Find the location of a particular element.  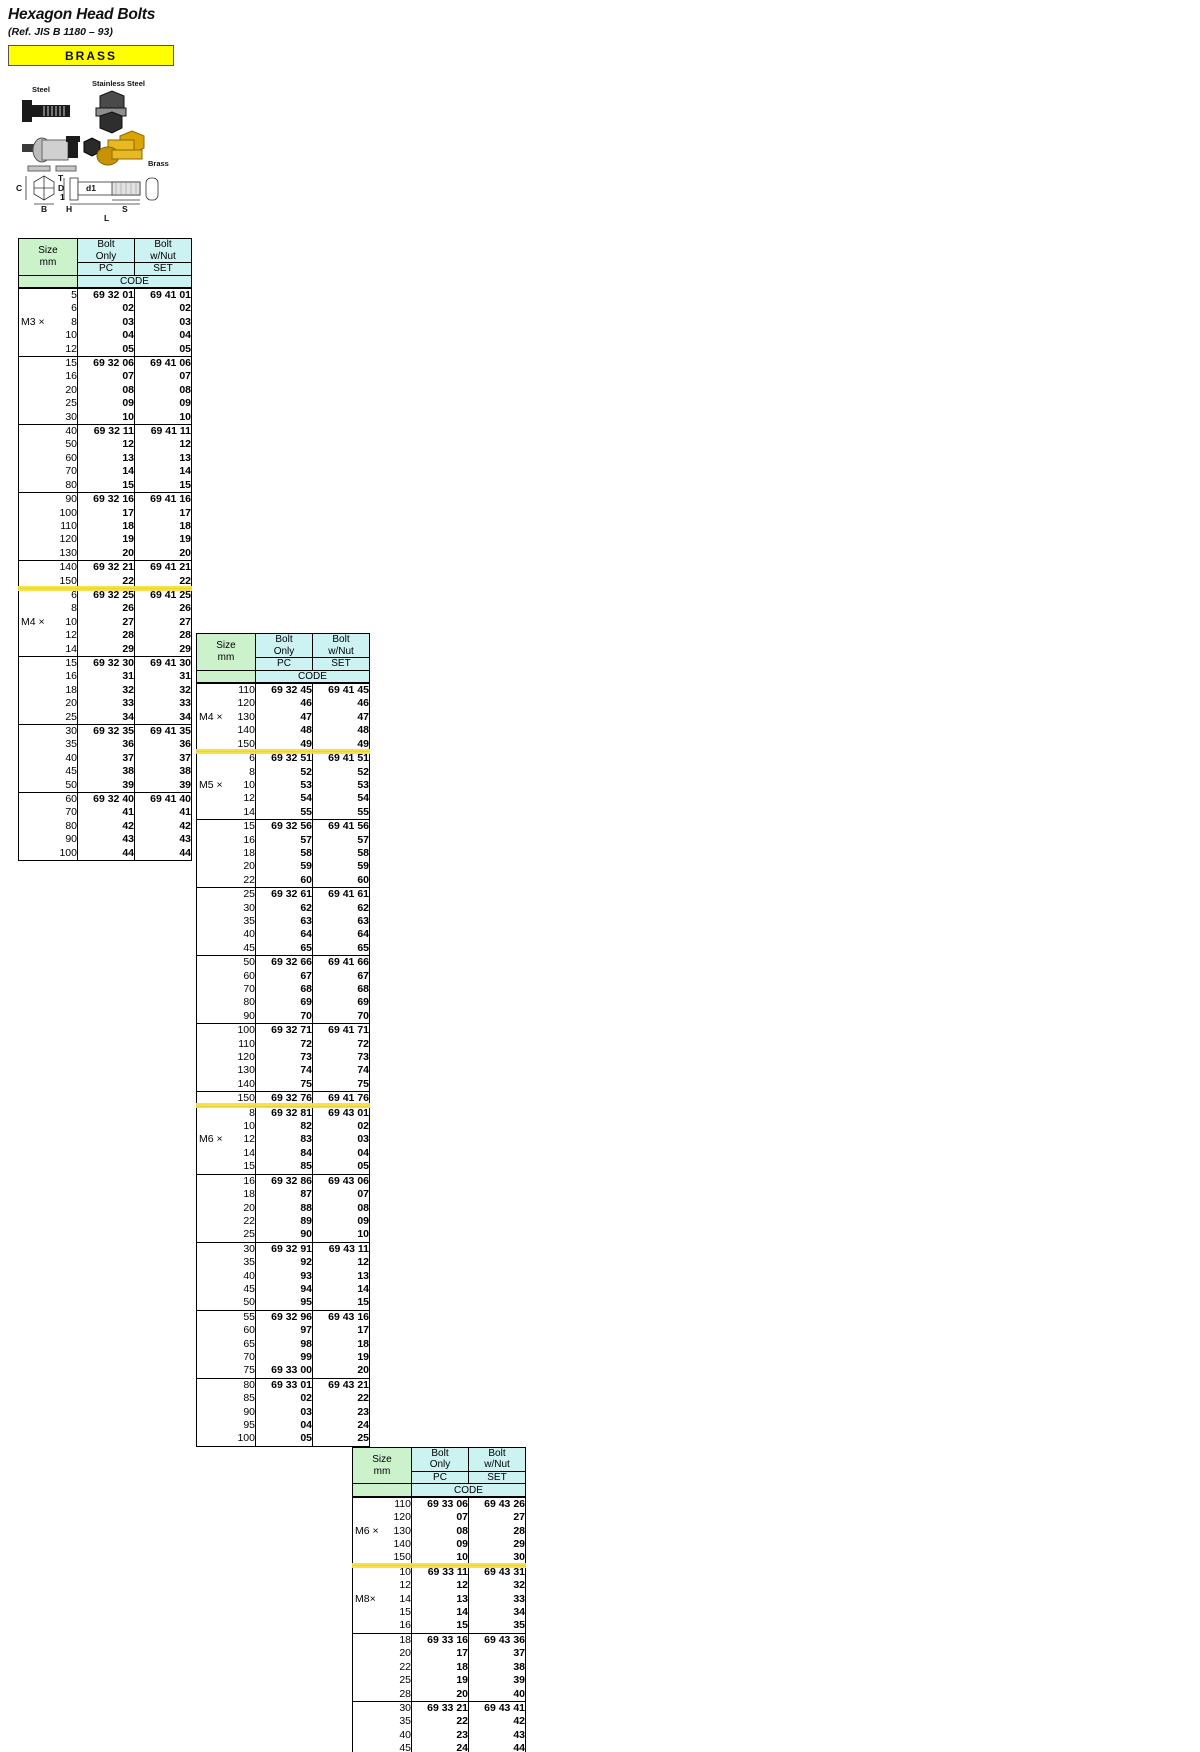

cell-code-pc: 69 32 86 is located at coordinates (284, 1181).